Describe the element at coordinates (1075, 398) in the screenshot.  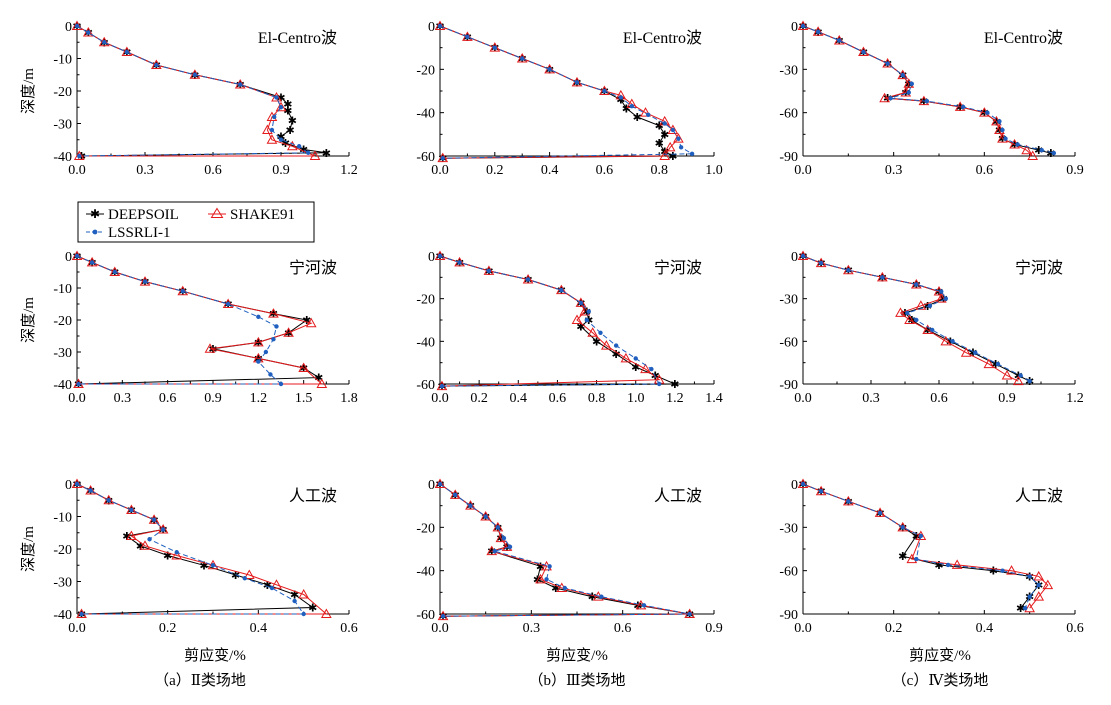
I see `x-tick-label-c2: 1.2` at that location.